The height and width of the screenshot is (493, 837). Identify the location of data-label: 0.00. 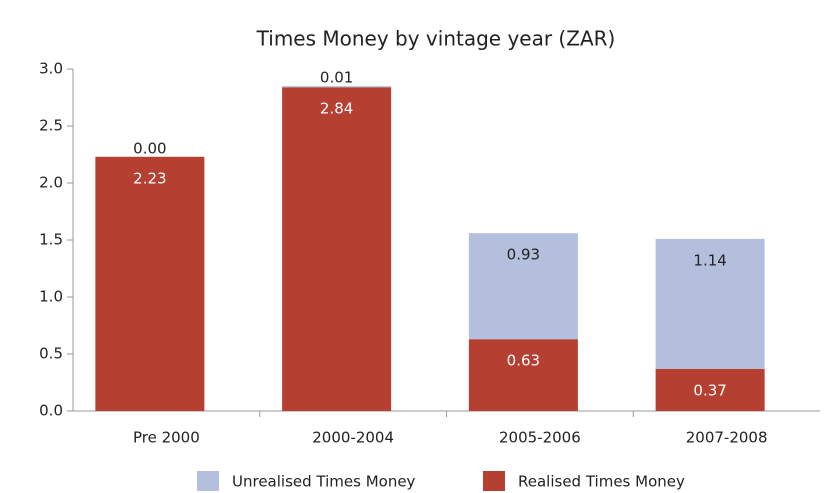
(149, 148).